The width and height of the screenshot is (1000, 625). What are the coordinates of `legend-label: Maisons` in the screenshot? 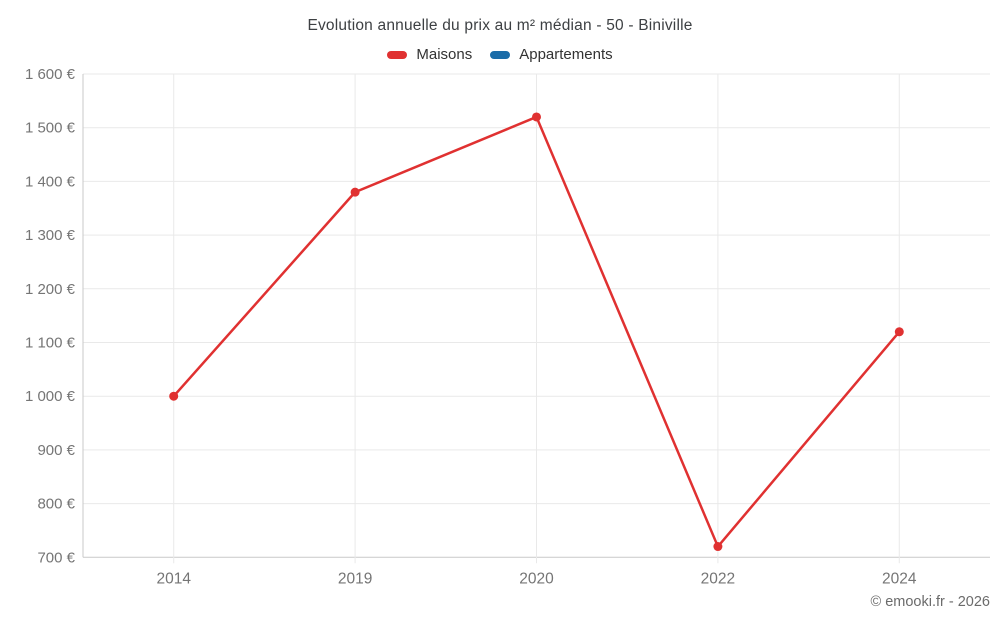 It's located at (444, 54).